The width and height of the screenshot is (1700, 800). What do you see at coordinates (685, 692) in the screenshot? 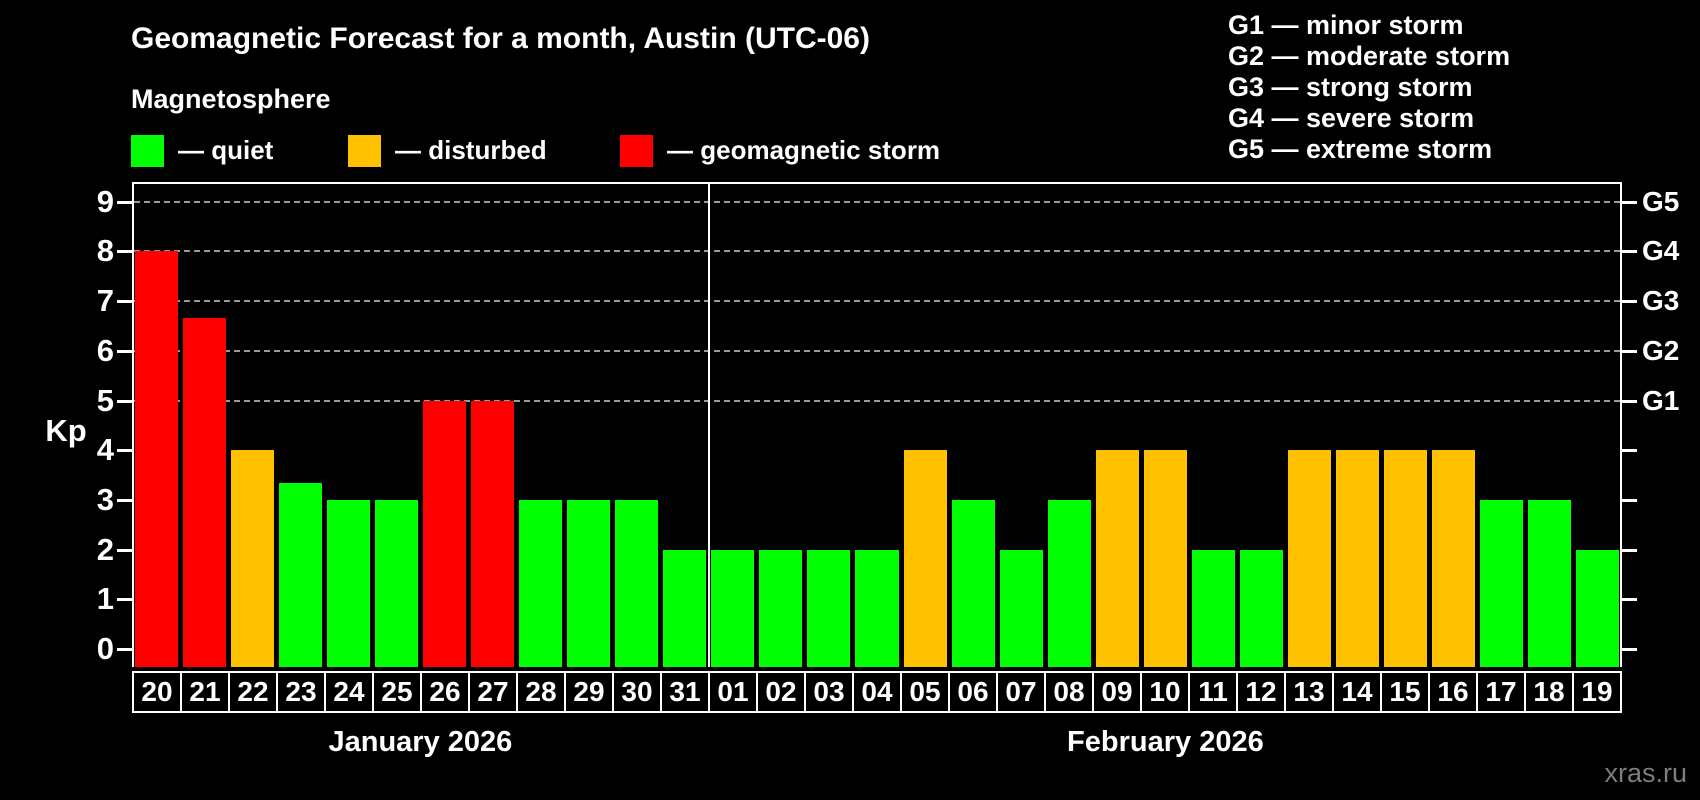
I see `day-label-31: 31` at bounding box center [685, 692].